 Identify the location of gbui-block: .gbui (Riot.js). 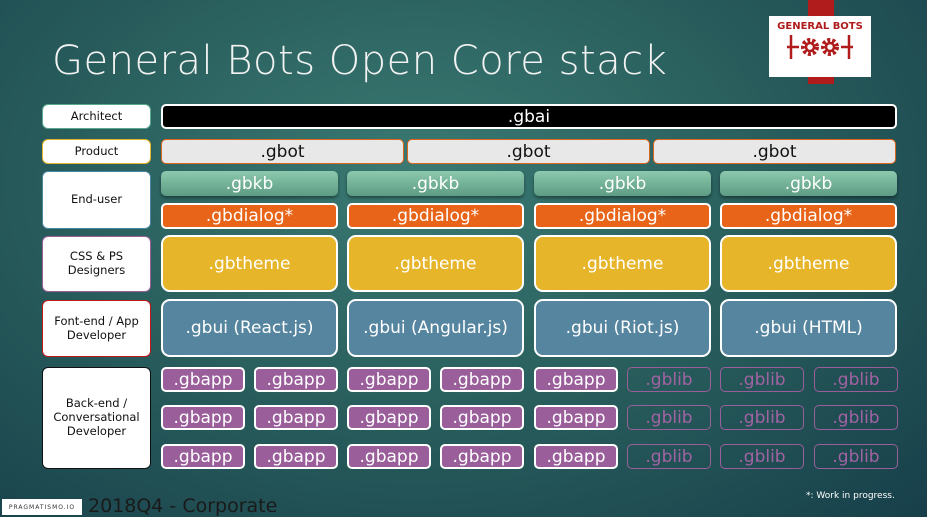
(622, 328).